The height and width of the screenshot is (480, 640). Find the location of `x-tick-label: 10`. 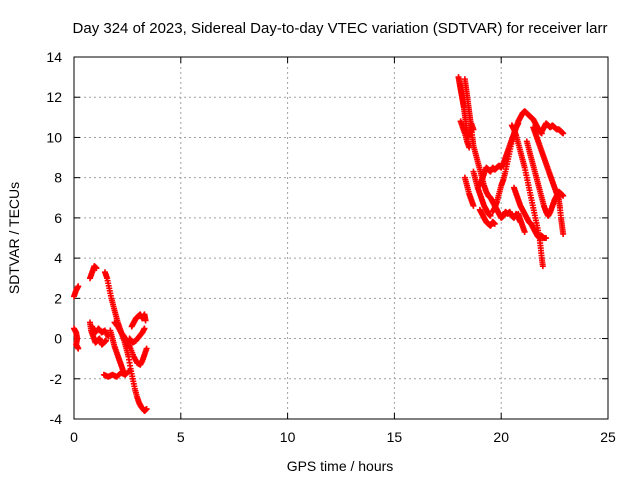

x-tick-label: 10 is located at coordinates (288, 437).